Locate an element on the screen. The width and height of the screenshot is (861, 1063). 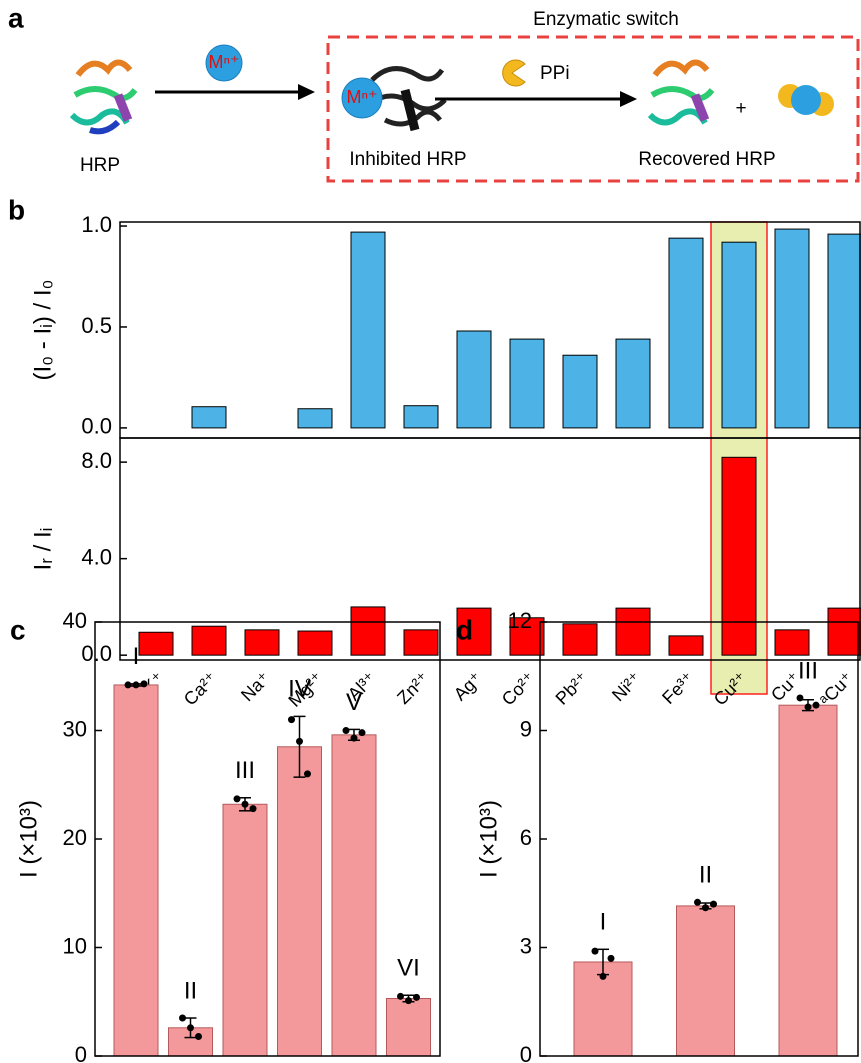
panel-letter: c is located at coordinates (18, 629).